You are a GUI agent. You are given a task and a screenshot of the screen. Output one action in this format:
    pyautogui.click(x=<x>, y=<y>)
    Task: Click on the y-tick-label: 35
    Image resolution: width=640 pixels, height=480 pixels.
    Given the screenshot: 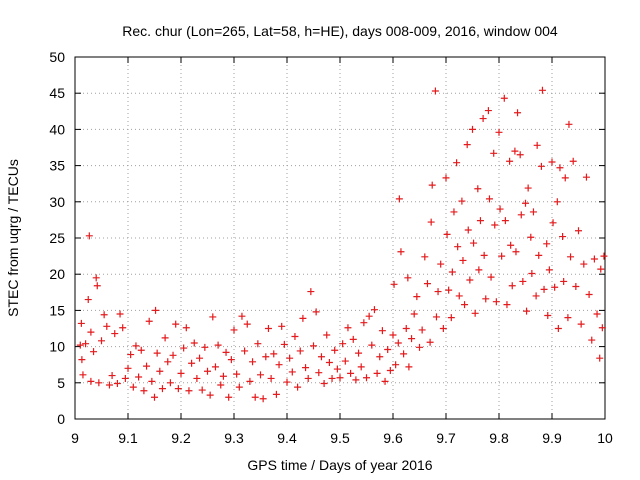 What is the action you would take?
    pyautogui.click(x=57, y=166)
    